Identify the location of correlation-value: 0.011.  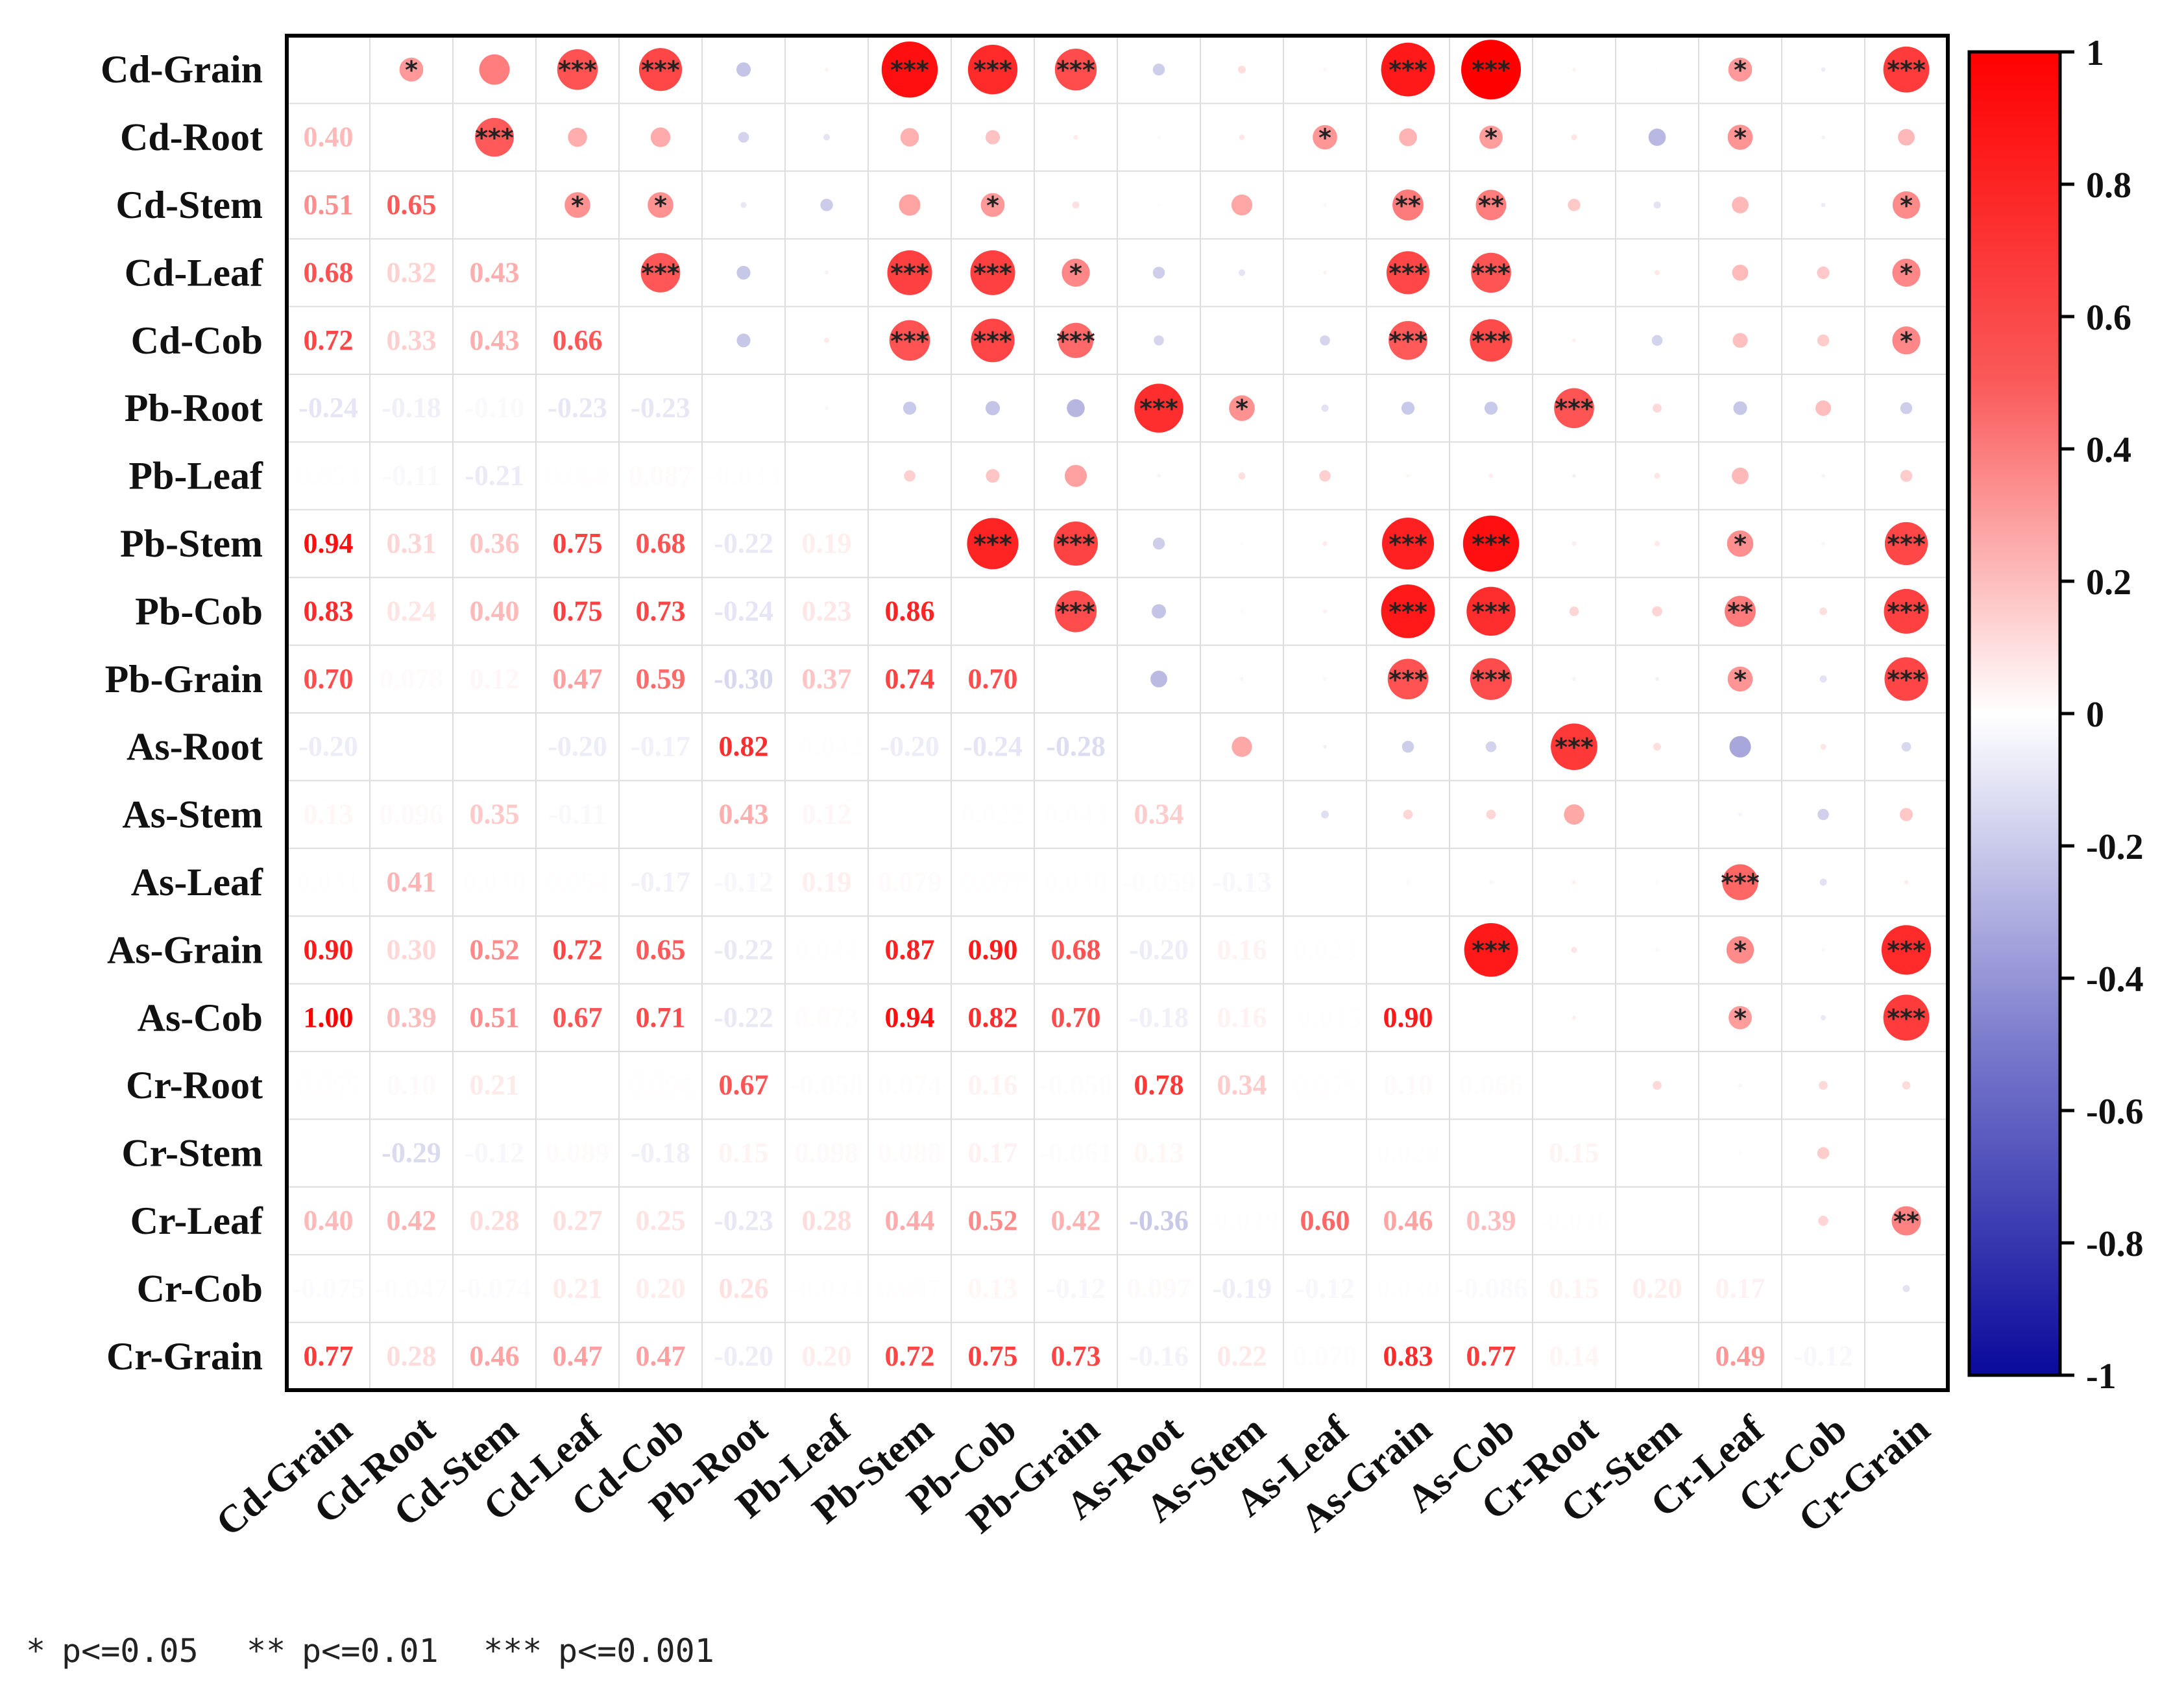
(494, 746).